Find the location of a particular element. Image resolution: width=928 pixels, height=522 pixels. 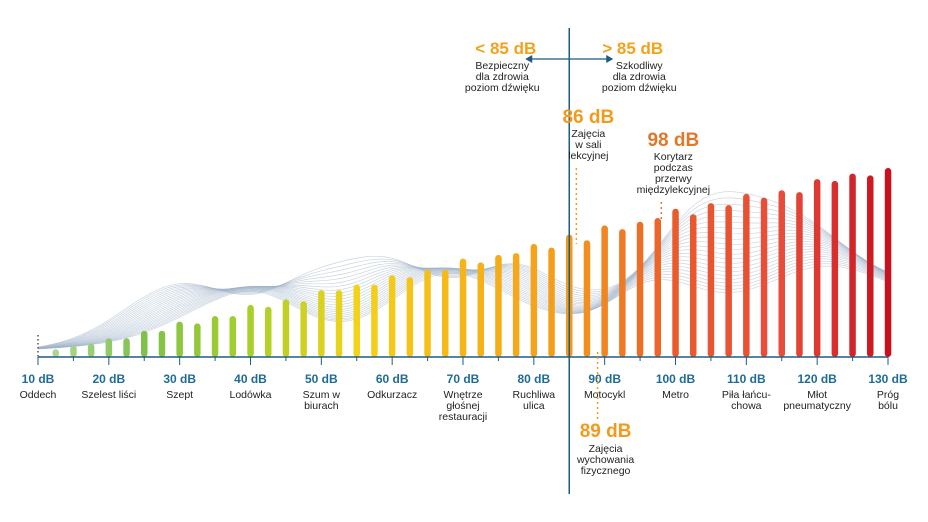

tick-description: Próg bólu is located at coordinates (888, 400).